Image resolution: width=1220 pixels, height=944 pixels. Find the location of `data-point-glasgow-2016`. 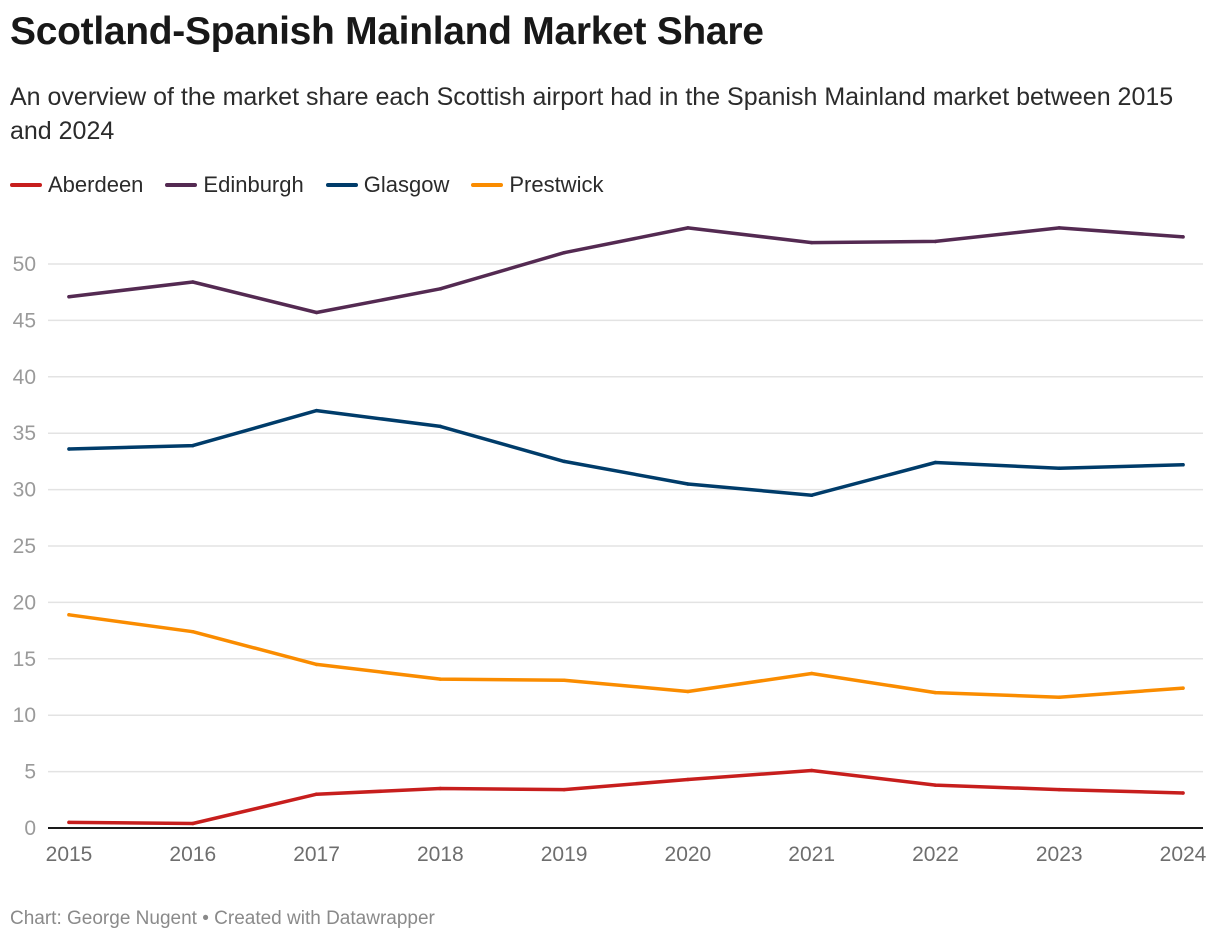

data-point-glasgow-2016 is located at coordinates (193, 445).